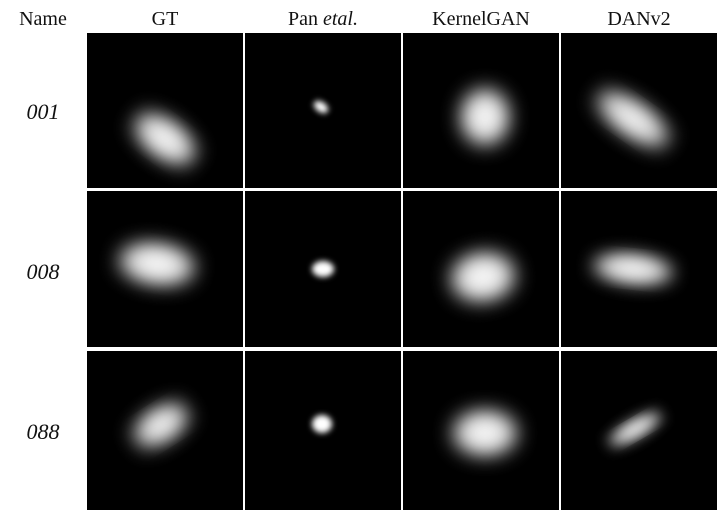 The image size is (720, 512). Describe the element at coordinates (43, 111) in the screenshot. I see `row-label-001: 001` at that location.